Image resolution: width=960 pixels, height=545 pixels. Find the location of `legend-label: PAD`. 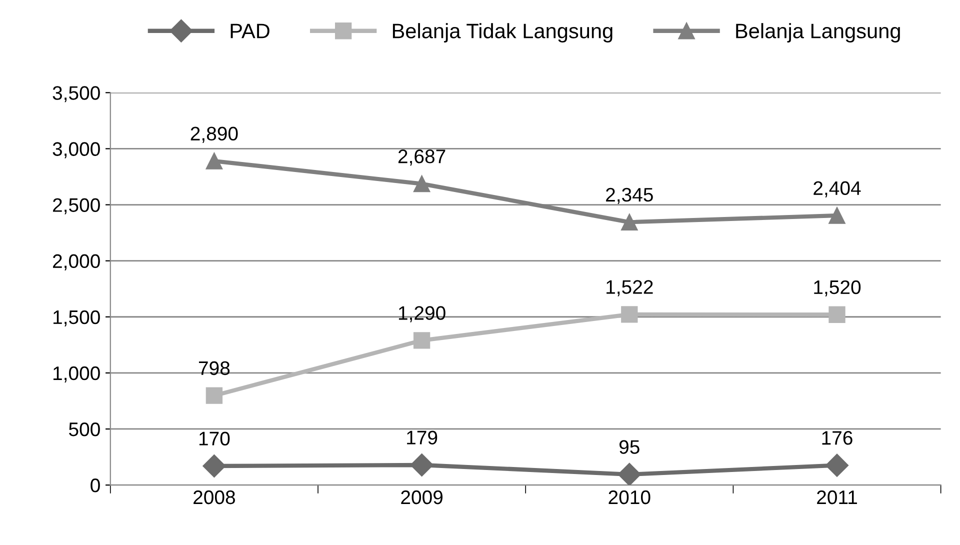

legend-label: PAD is located at coordinates (250, 31).